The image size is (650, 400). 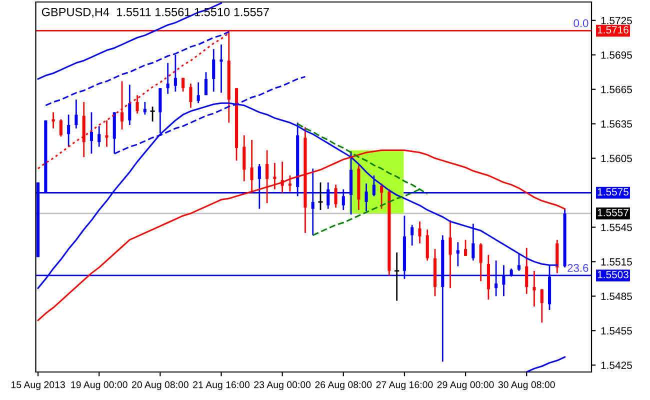 What do you see at coordinates (526, 385) in the screenshot?
I see `x-tick-label: 30 Aug 08:00` at bounding box center [526, 385].